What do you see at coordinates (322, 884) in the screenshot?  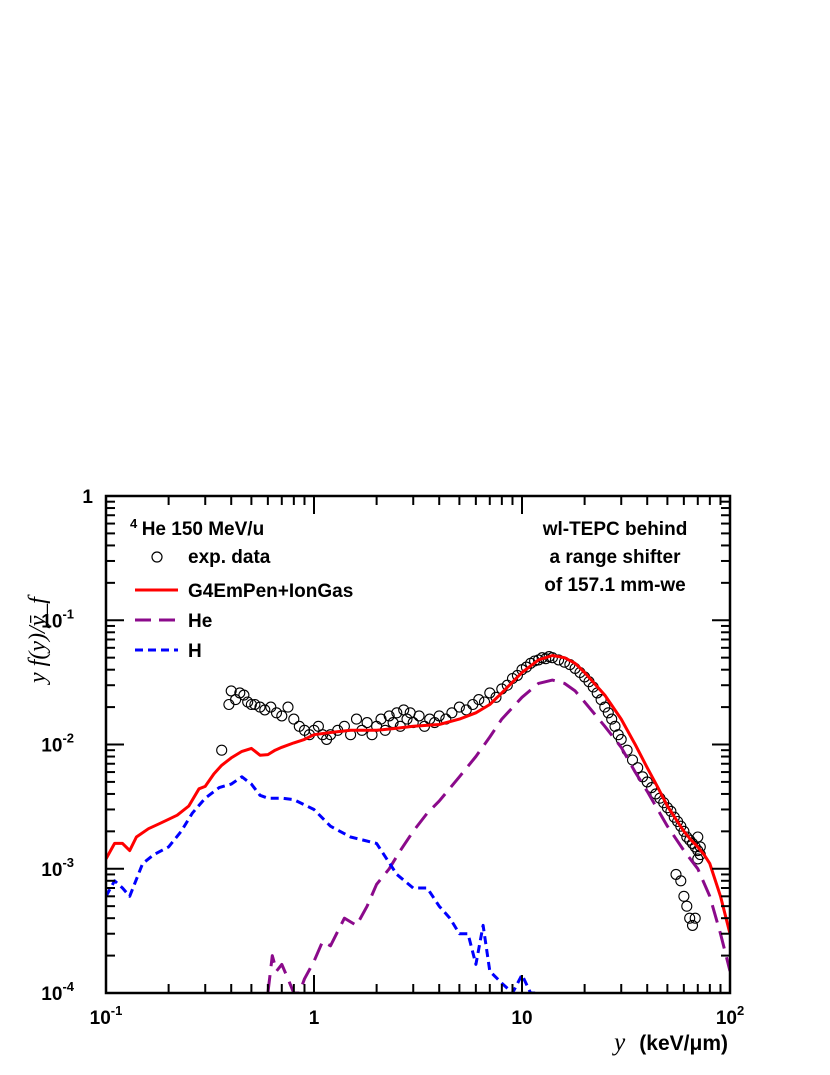 I see `series-line-h` at bounding box center [322, 884].